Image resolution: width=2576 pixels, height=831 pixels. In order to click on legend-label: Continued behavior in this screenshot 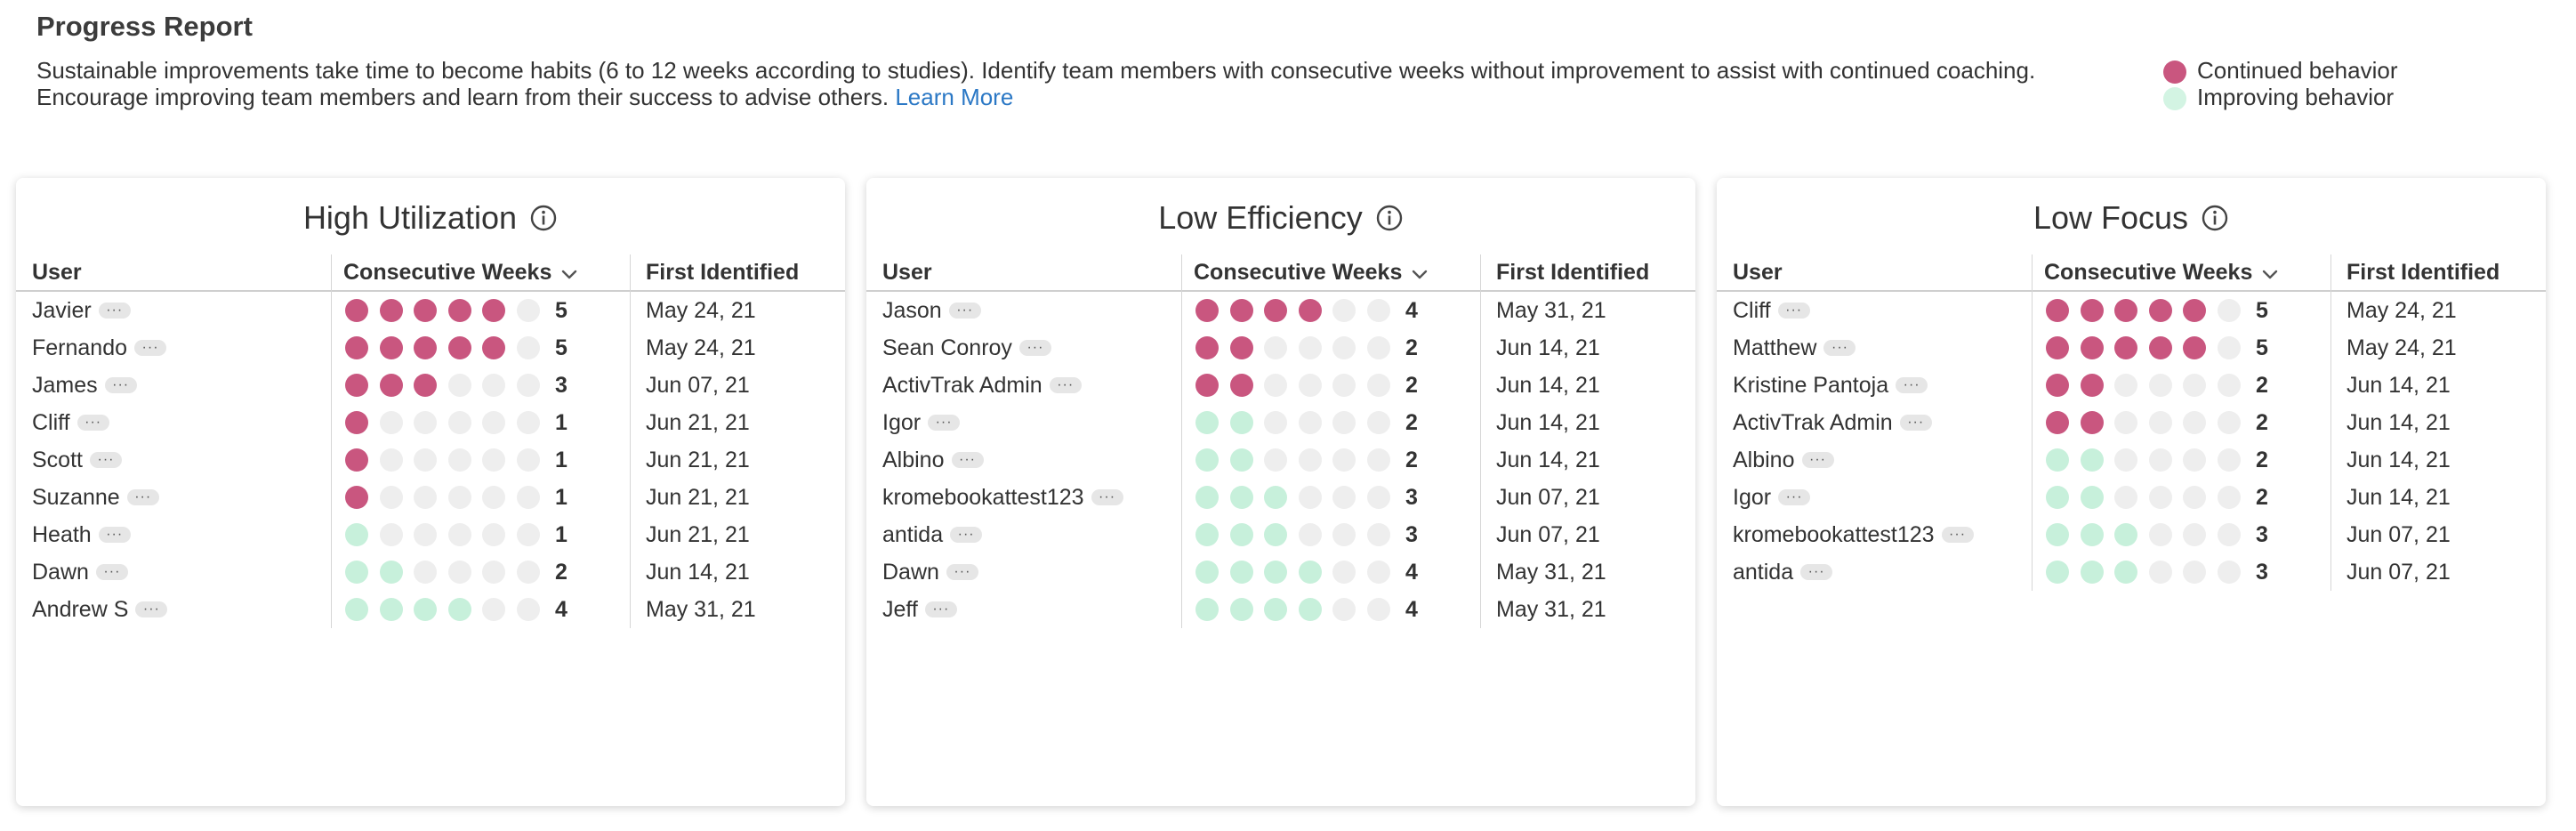, I will do `click(2297, 70)`.